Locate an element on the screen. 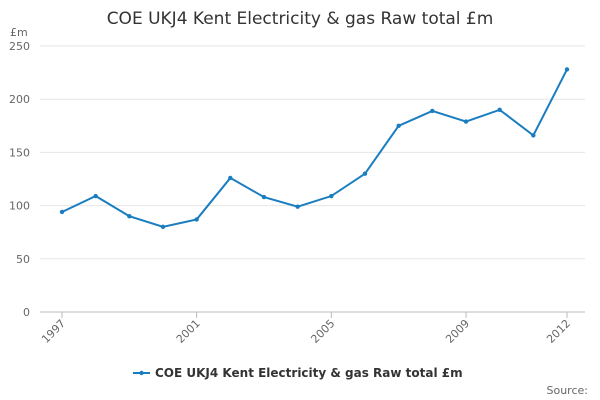 Image resolution: width=600 pixels, height=400 pixels. y-tick-label: 50 is located at coordinates (23, 259).